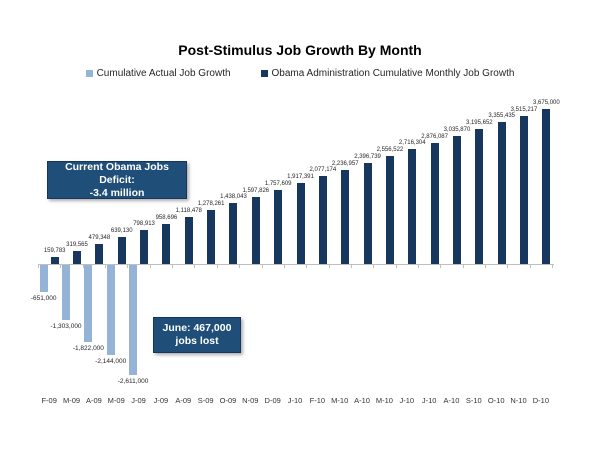 The height and width of the screenshot is (464, 600). What do you see at coordinates (89, 73) in the screenshot?
I see `legend-swatch-actual` at bounding box center [89, 73].